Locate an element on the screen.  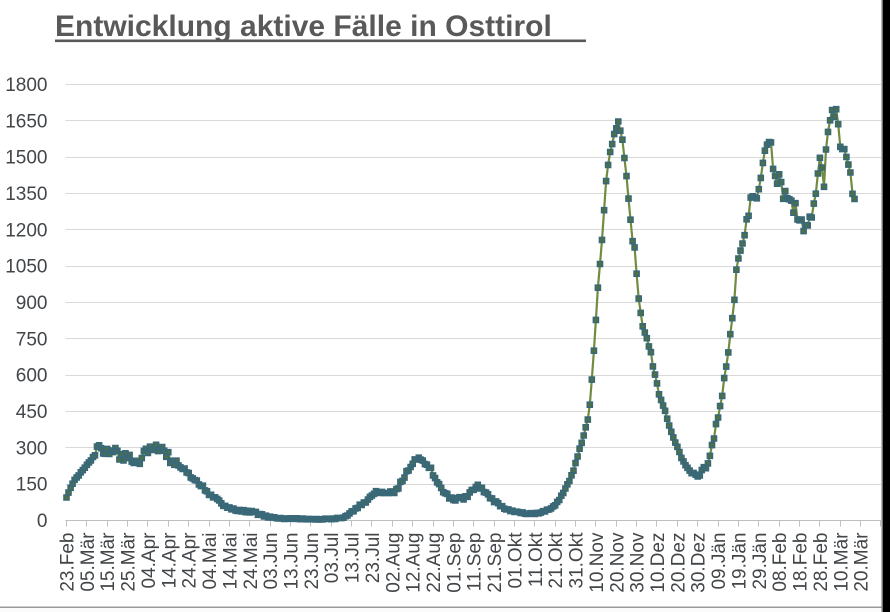
svg-text: 750 is located at coordinates (32, 339).